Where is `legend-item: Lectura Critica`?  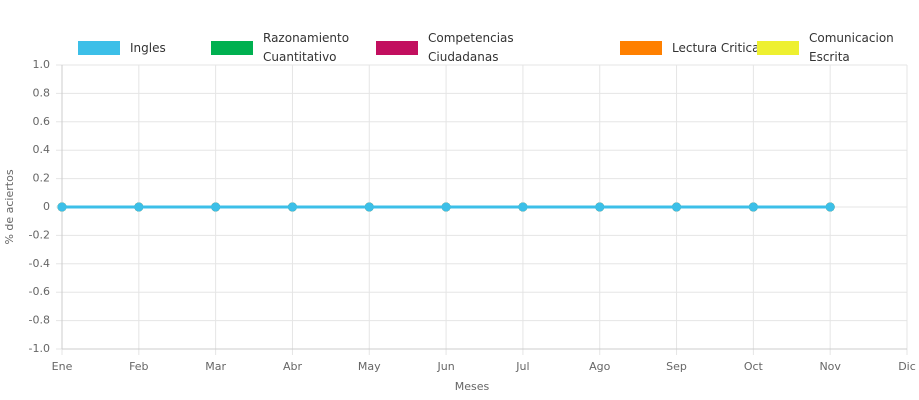
legend-item: Lectura Critica is located at coordinates (696, 48).